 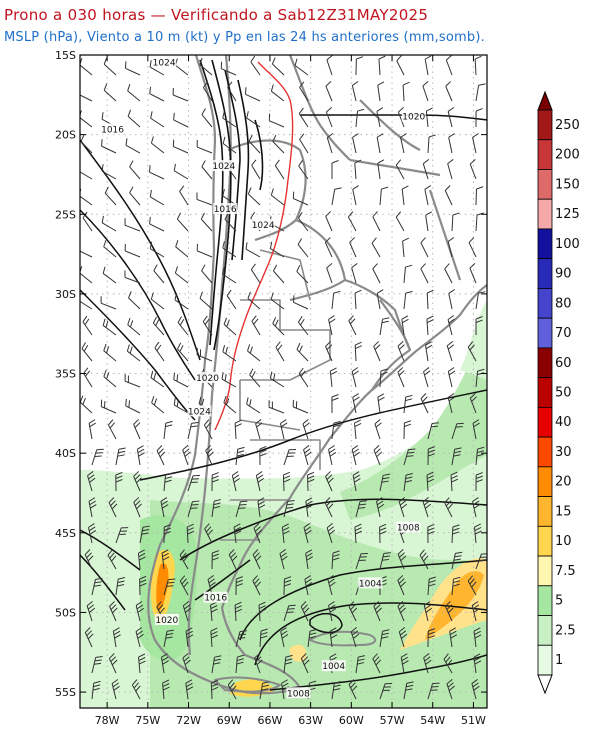 I want to click on colorbar-label: 50, so click(x=563, y=393).